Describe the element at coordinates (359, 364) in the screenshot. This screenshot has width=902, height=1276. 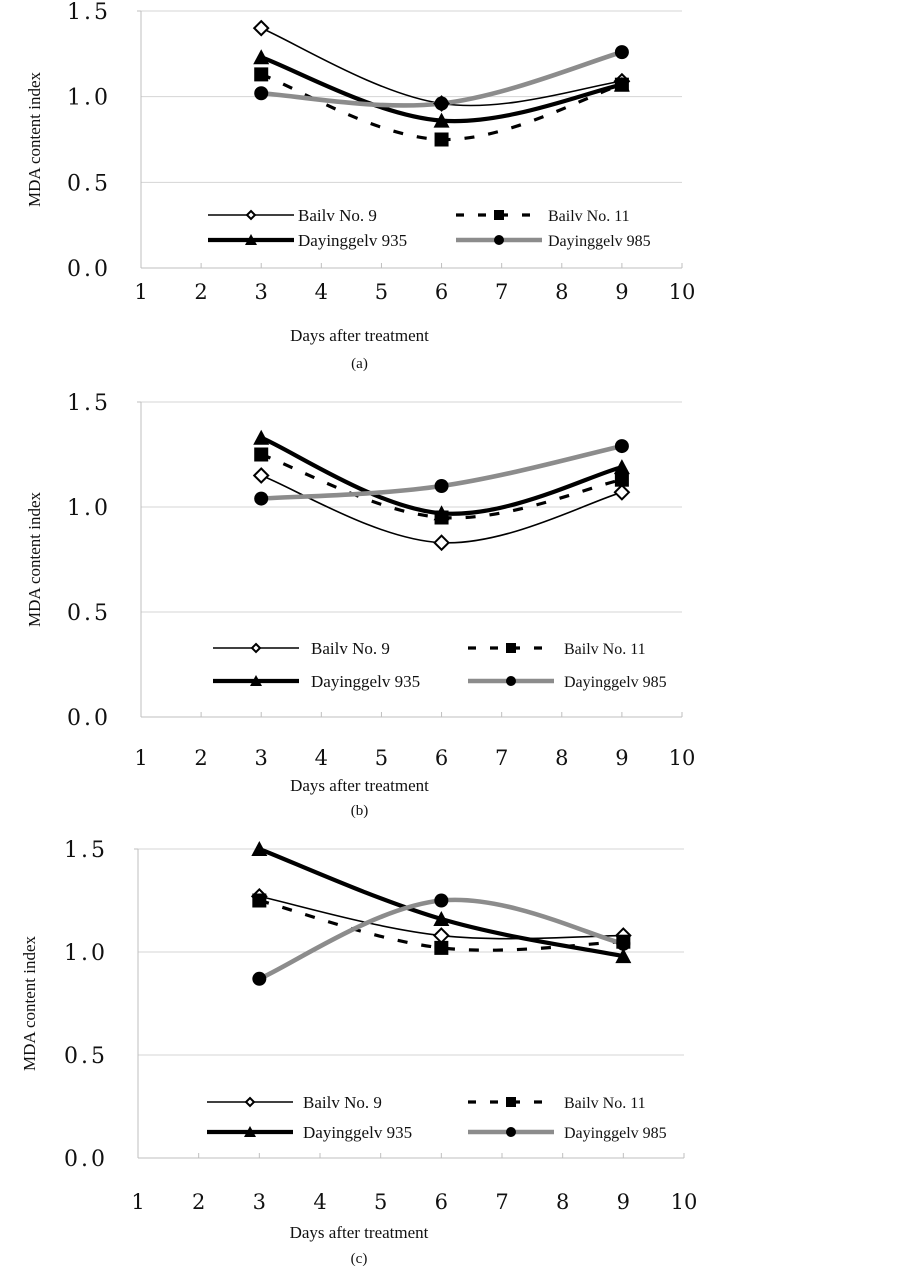
I see `panel-label: (a)` at that location.